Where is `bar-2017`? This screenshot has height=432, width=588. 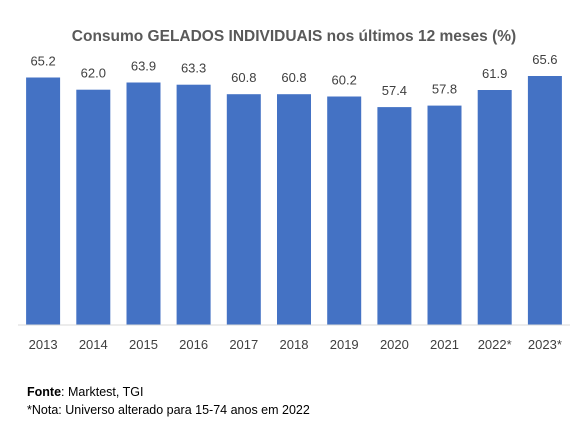 bar-2017 is located at coordinates (243, 209).